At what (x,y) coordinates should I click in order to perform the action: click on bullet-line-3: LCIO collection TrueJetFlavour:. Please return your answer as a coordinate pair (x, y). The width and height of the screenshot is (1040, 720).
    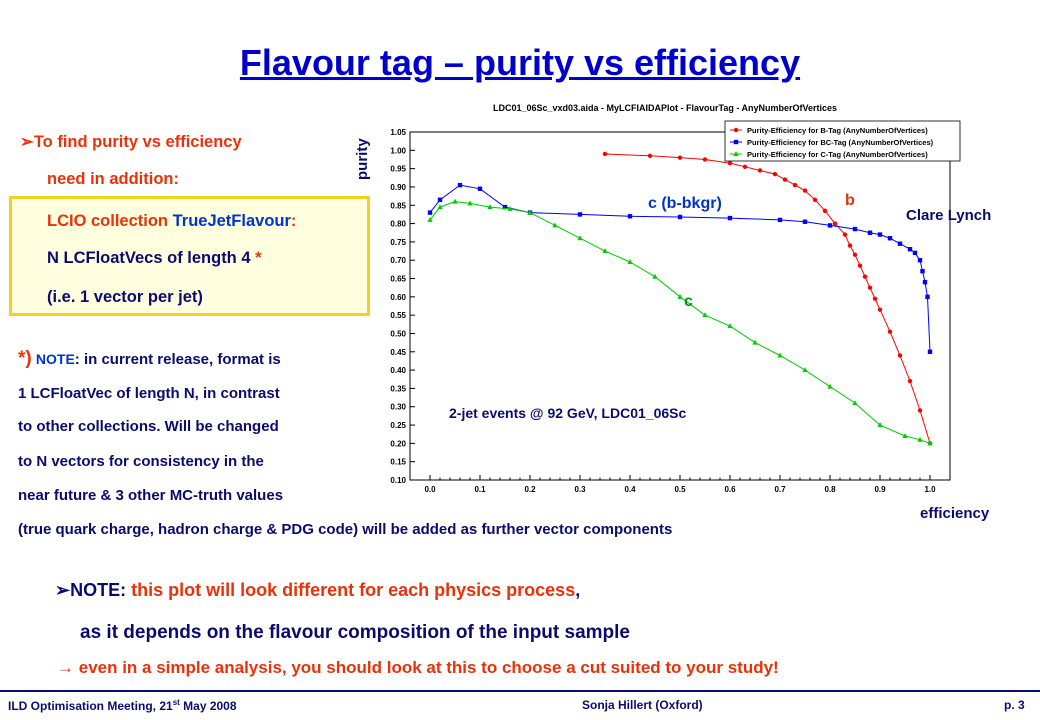
    Looking at the image, I should click on (171, 221).